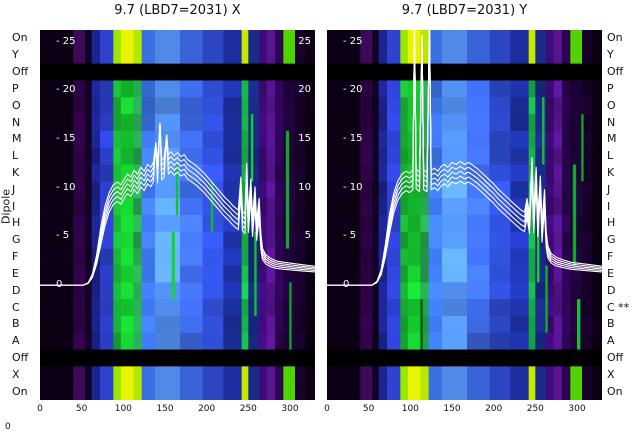  Describe the element at coordinates (611, 122) in the screenshot. I see `row-label-right: N` at that location.